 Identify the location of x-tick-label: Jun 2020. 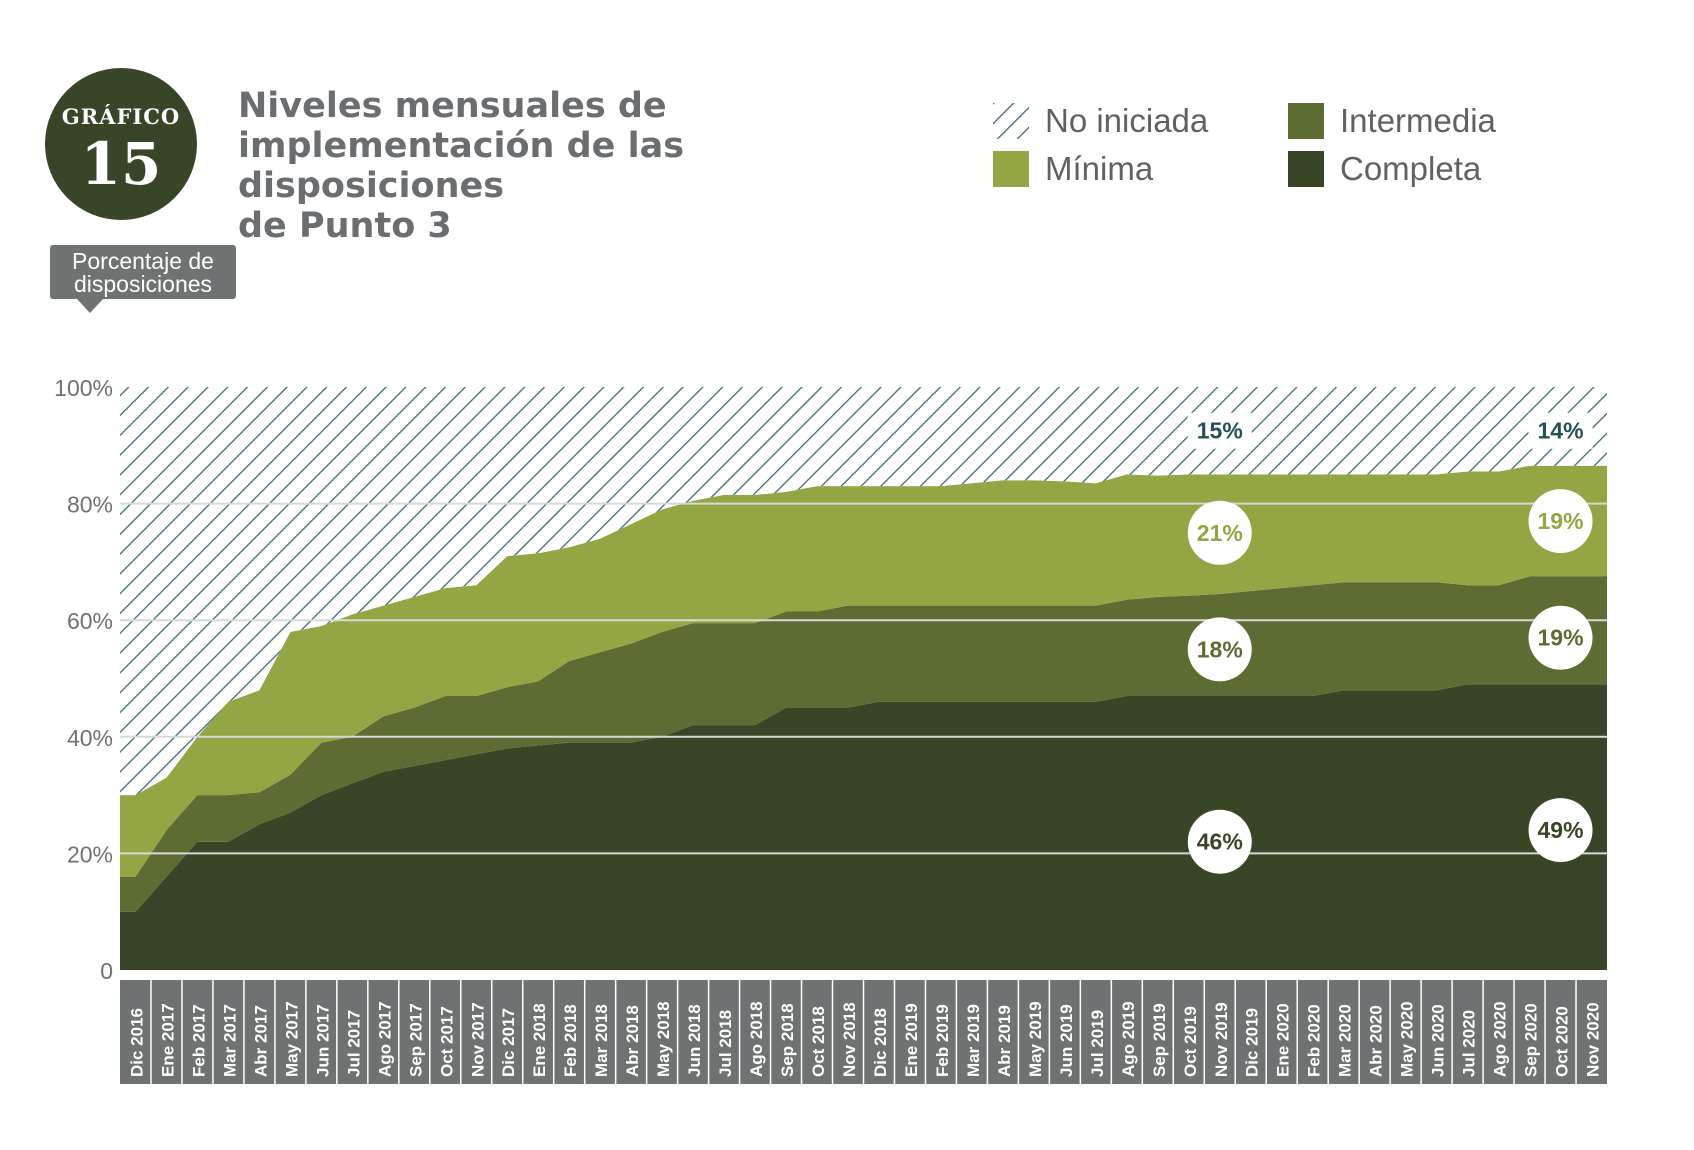
(1438, 1040).